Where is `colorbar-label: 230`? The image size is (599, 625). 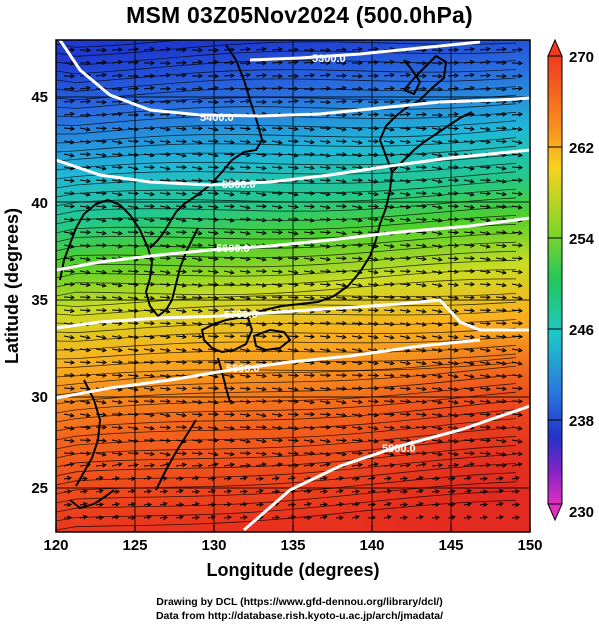 colorbar-label: 230 is located at coordinates (581, 512).